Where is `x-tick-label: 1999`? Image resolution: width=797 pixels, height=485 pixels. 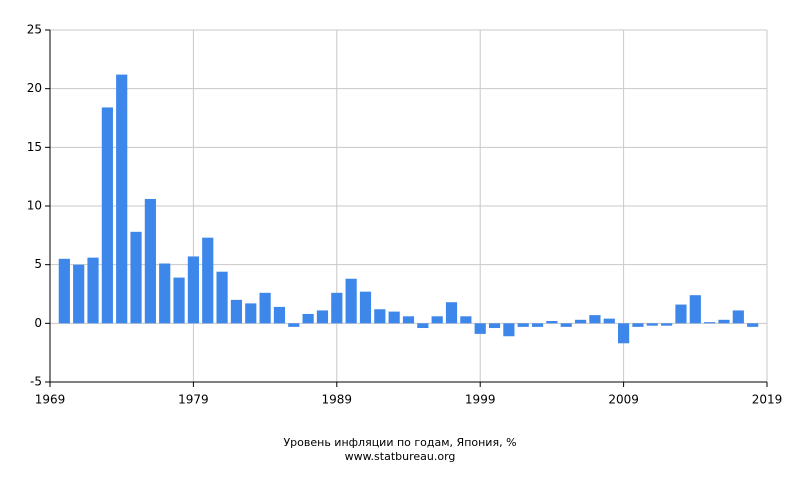 x-tick-label: 1999 is located at coordinates (480, 400).